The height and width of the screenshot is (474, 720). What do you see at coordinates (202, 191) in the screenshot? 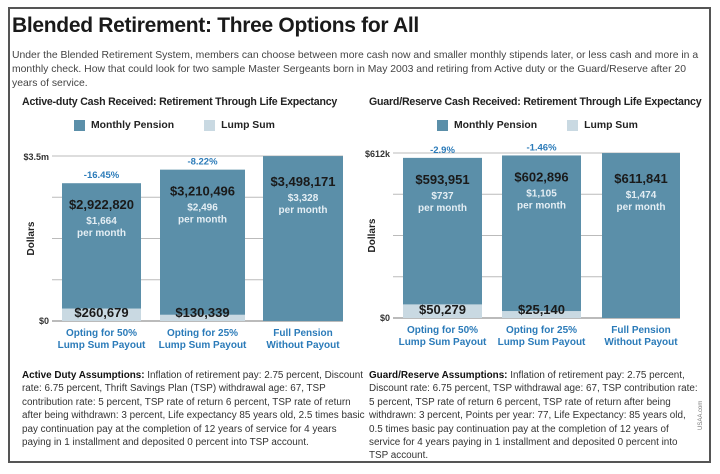
I see `pension-value-label: $3,210,496` at bounding box center [202, 191].